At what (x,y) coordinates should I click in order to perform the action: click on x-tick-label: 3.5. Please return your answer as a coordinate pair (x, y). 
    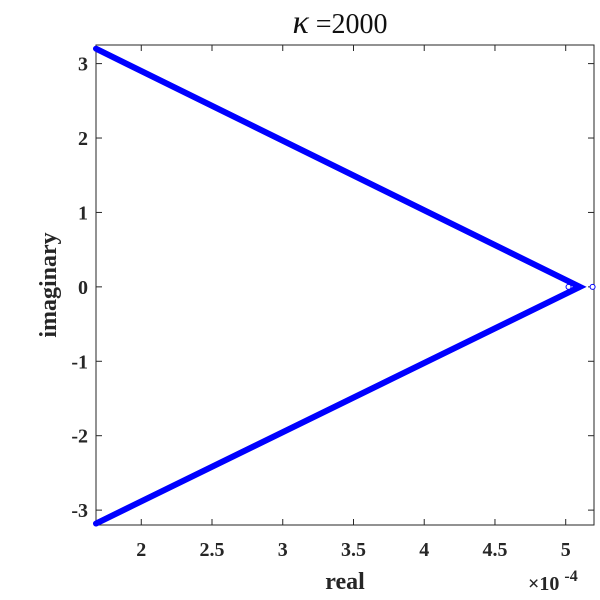
    Looking at the image, I should click on (353, 550).